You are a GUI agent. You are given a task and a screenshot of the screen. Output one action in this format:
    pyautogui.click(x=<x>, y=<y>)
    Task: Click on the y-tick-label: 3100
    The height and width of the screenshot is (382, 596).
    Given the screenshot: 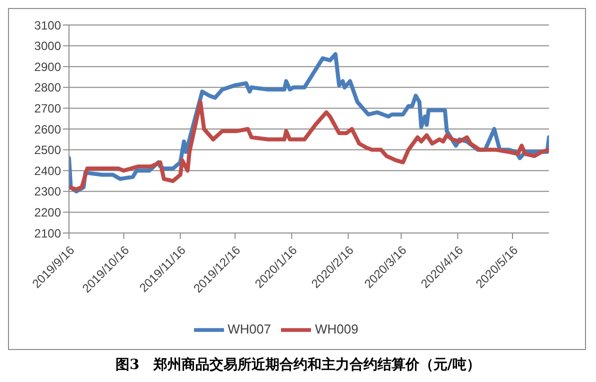 What is the action you would take?
    pyautogui.click(x=48, y=25)
    